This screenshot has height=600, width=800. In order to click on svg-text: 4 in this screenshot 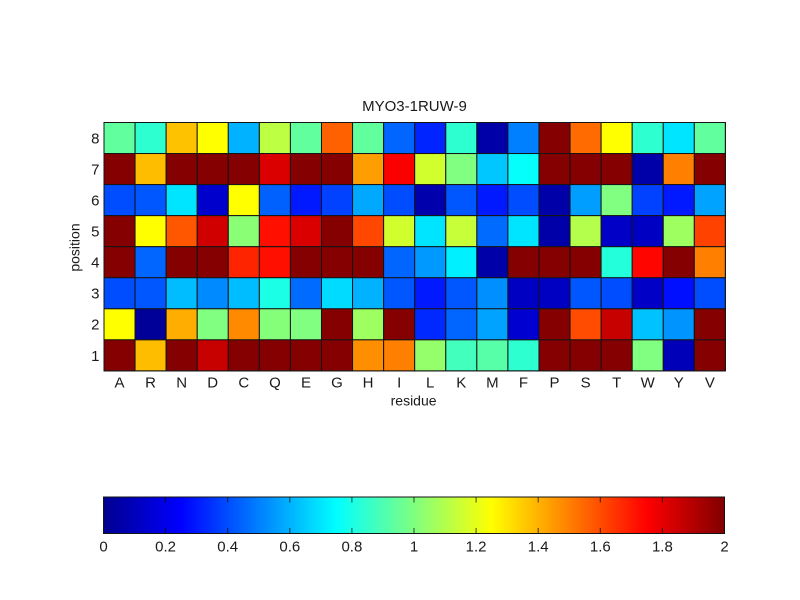, I will do `click(95, 263)`.